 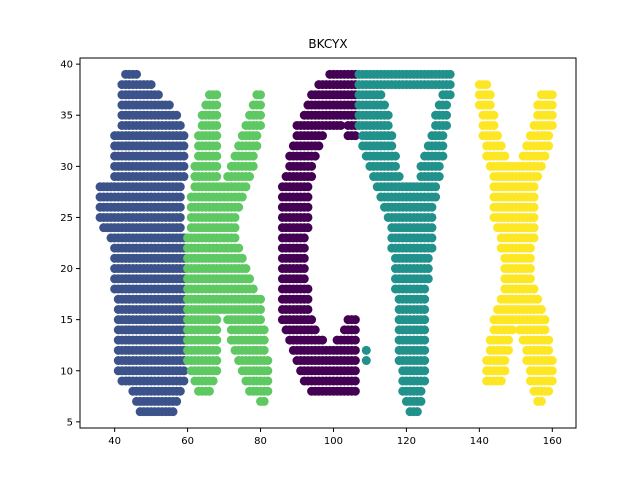 I want to click on x-tick-label: 100, so click(x=333, y=441).